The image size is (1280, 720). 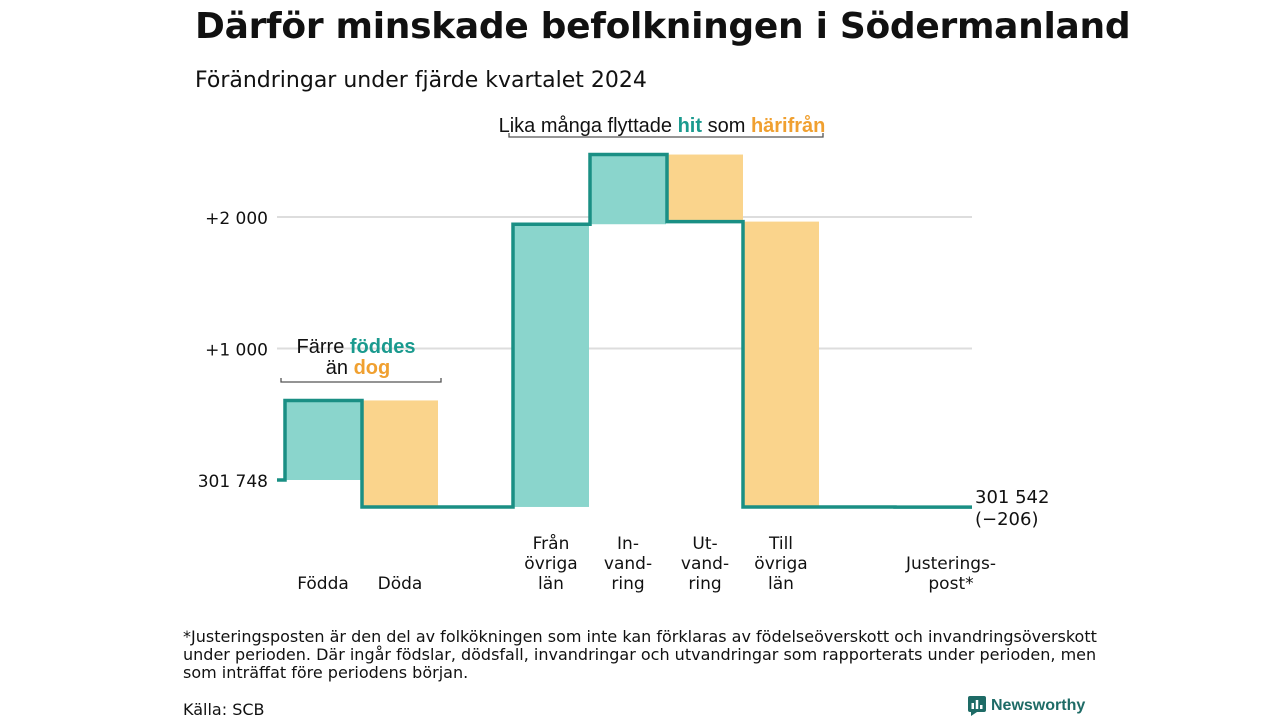 What do you see at coordinates (950, 574) in the screenshot?
I see `x-label-7: Justerings-post*` at bounding box center [950, 574].